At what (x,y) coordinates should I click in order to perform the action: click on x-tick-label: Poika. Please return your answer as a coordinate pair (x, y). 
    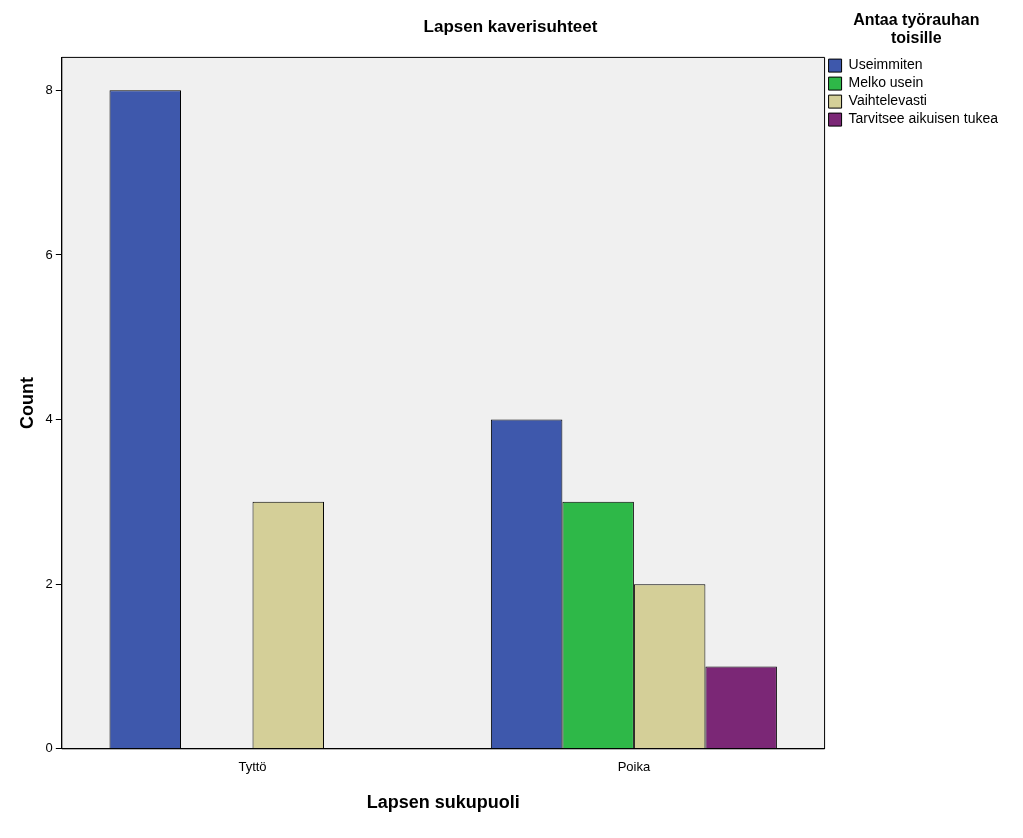
    Looking at the image, I should click on (634, 767).